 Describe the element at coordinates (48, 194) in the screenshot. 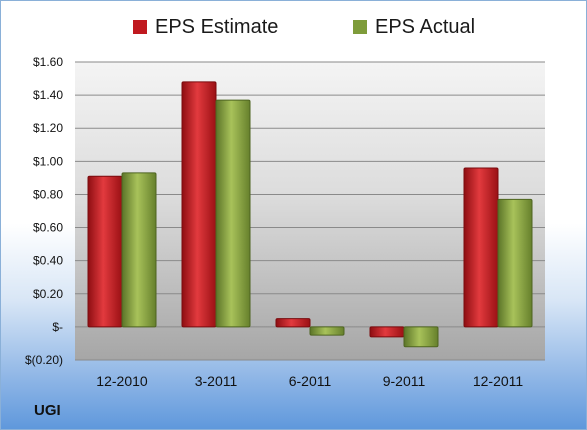

I see `y-tick-label: $0.80` at that location.